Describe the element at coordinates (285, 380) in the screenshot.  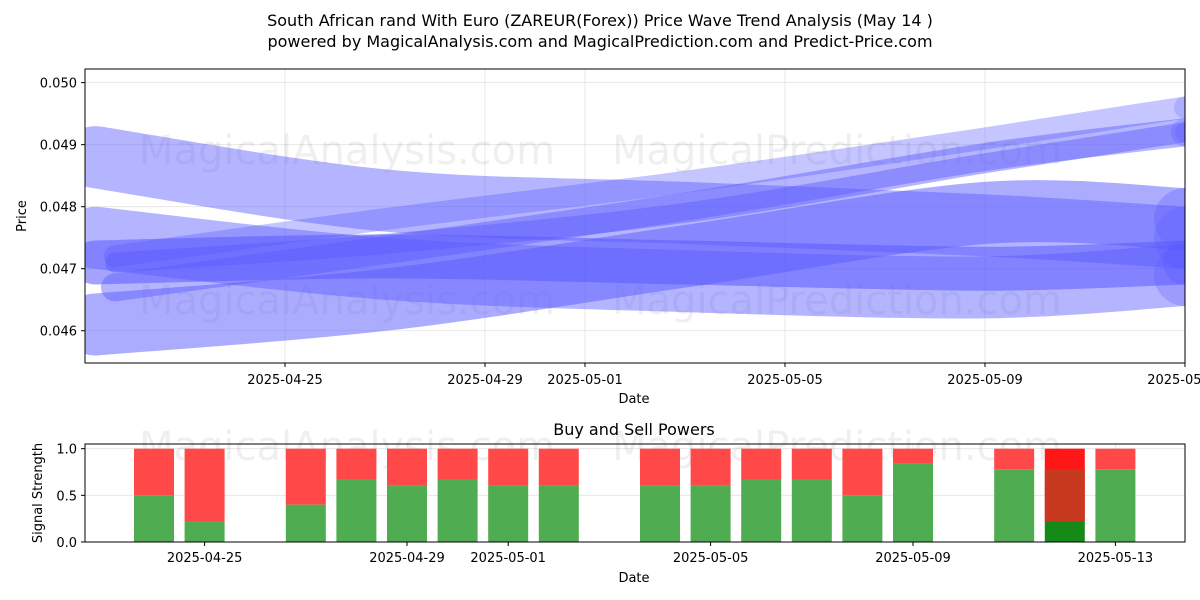
I see `price-x-tick-label: 2025-04-25` at that location.